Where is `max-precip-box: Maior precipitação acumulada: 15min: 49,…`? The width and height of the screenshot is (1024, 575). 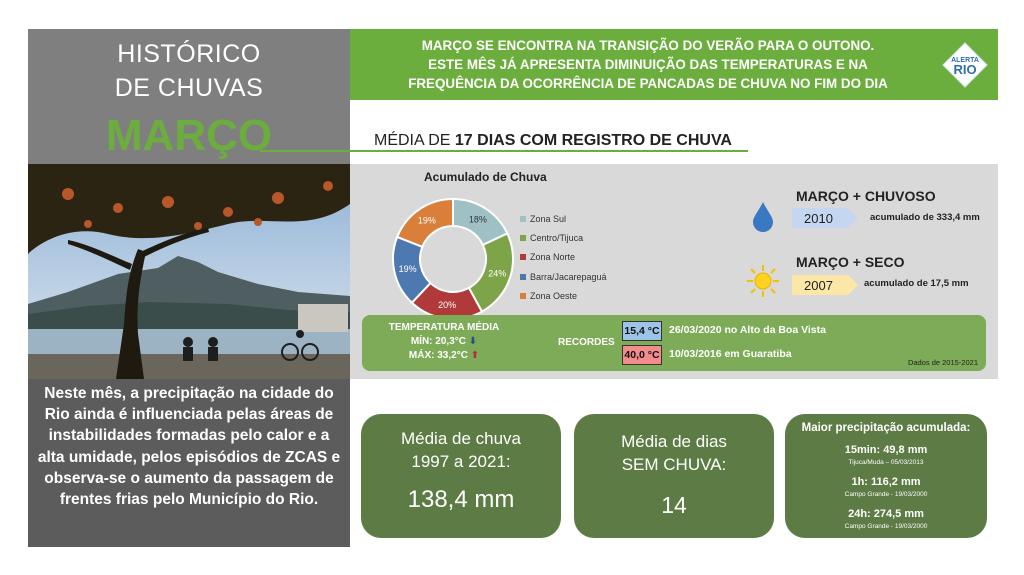
max-precip-box: Maior precipitação acumulada: 15min: 49,… is located at coordinates (886, 476).